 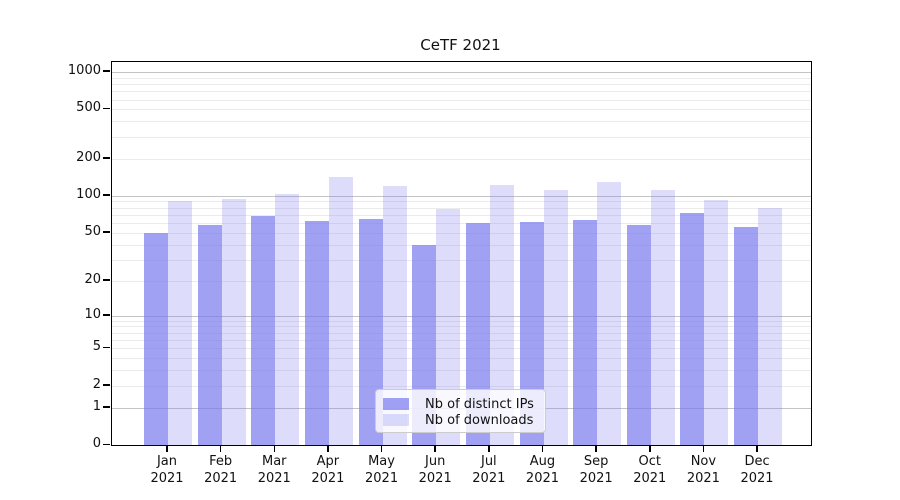 What do you see at coordinates (479, 404) in the screenshot?
I see `legend-label-distinct-ips: Nb of distinct IPs` at bounding box center [479, 404].